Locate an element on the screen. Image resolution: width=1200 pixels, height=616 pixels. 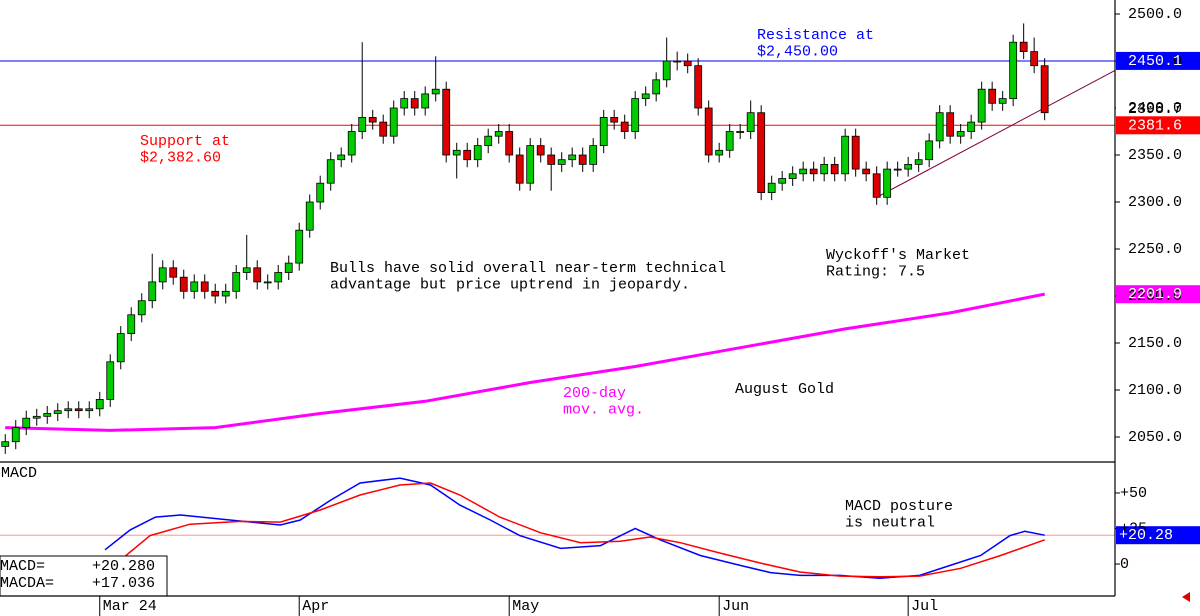
macd-tag-label: +20.28 is located at coordinates (1146, 535).